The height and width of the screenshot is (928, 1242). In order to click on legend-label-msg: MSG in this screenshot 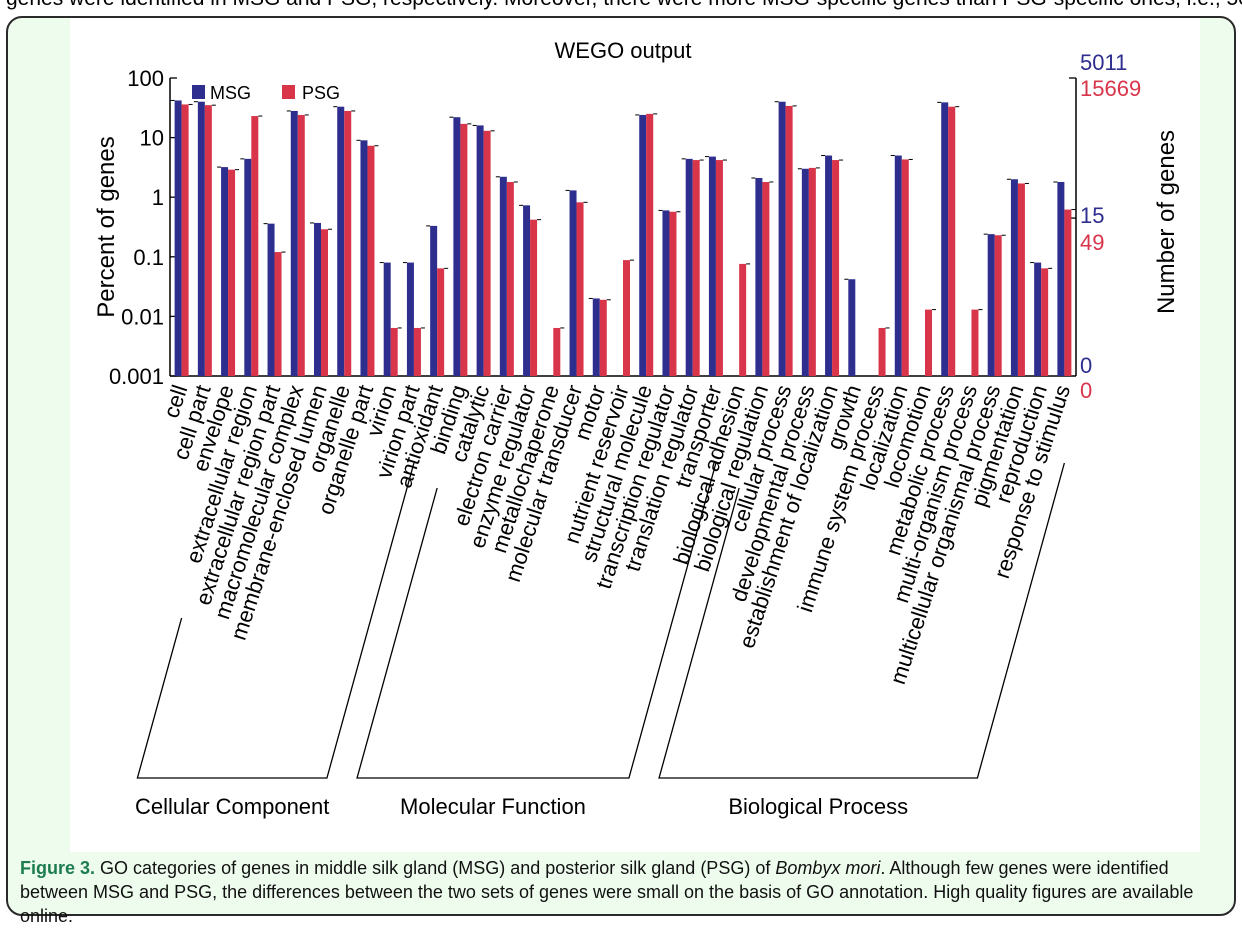, I will do `click(230, 93)`.